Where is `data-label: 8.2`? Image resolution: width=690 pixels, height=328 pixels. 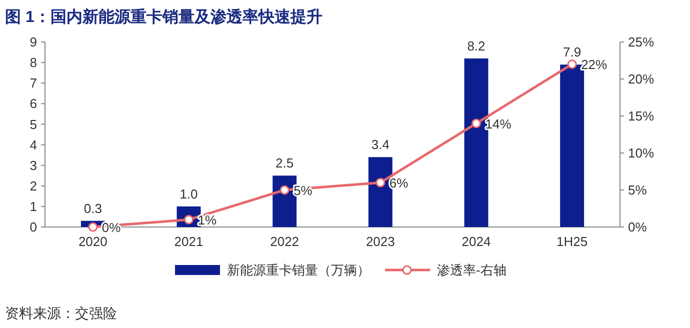 data-label: 8.2 is located at coordinates (476, 46).